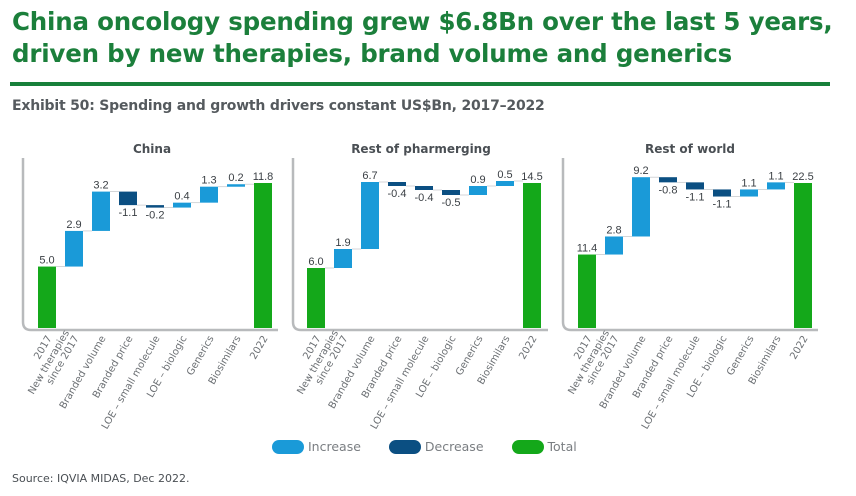 The width and height of the screenshot is (856, 496). What do you see at coordinates (477, 180) in the screenshot?
I see `data-label: 0.9` at bounding box center [477, 180].